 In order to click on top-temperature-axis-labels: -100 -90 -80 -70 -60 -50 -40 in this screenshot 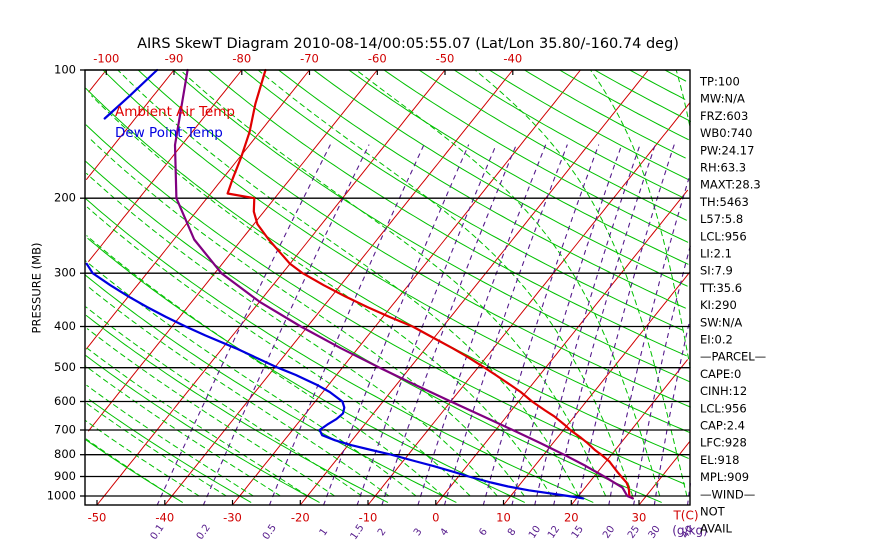, I will do `click(307, 63)`.